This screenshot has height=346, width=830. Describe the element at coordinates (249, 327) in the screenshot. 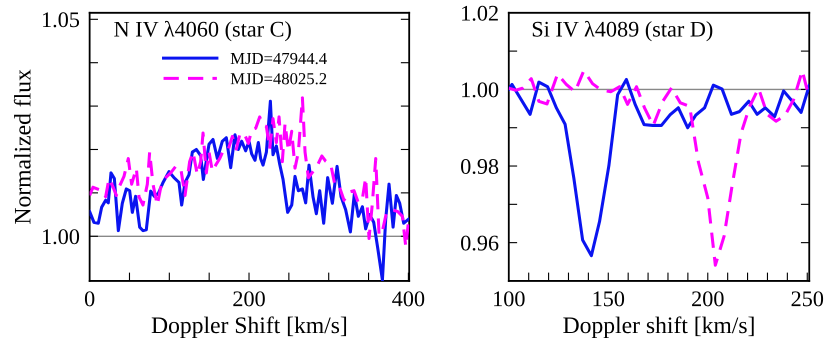

I see `x-axis-title: Doppler Shift [km/s]` at that location.